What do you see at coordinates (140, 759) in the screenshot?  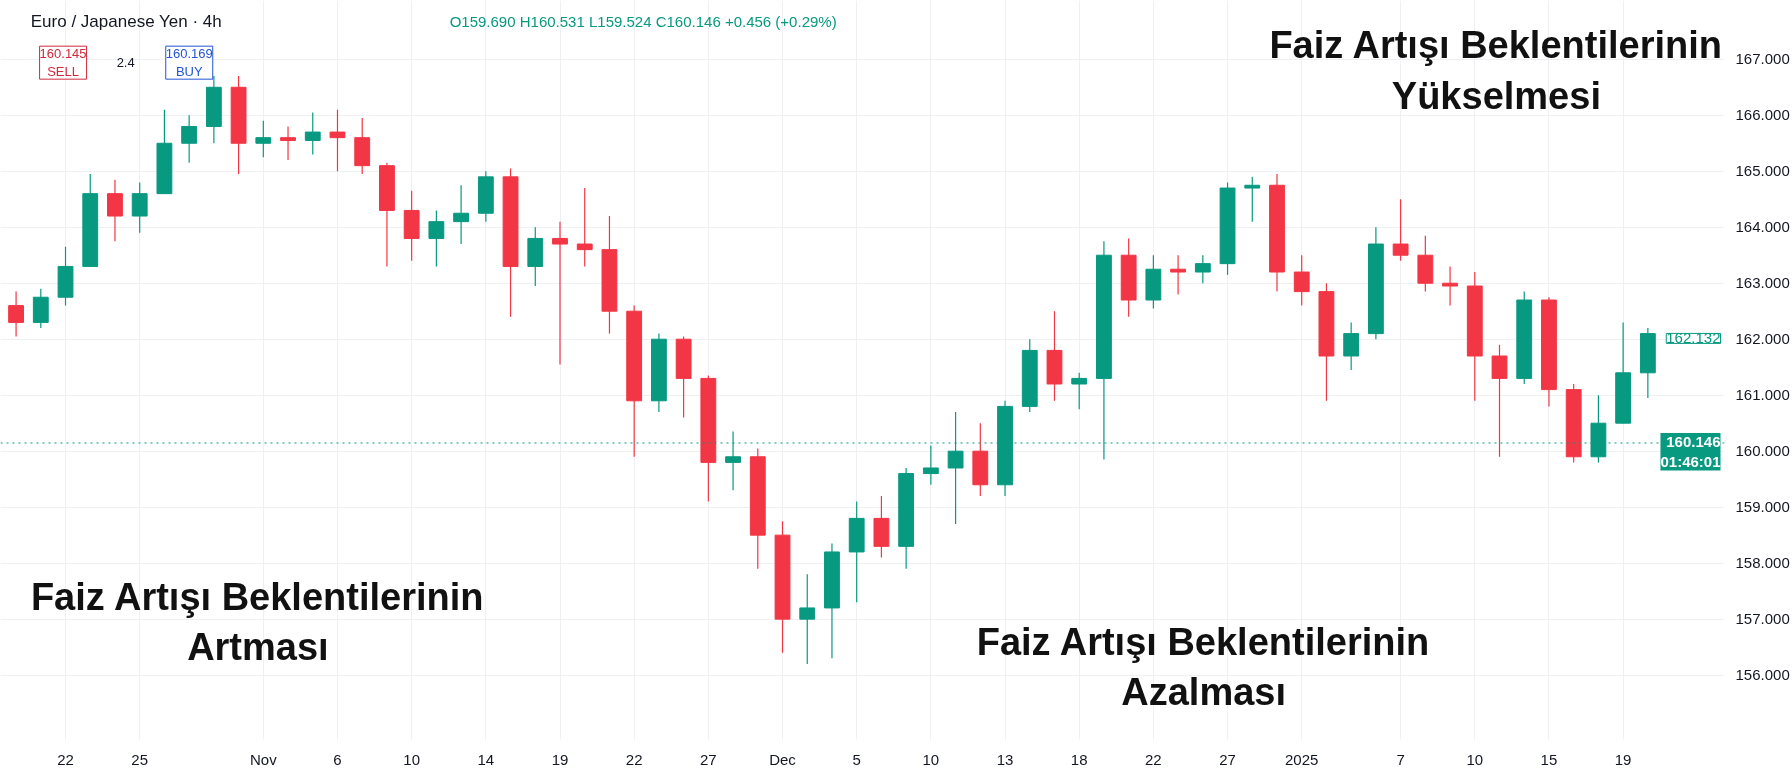 I see `x-tick-label: 25` at bounding box center [140, 759].